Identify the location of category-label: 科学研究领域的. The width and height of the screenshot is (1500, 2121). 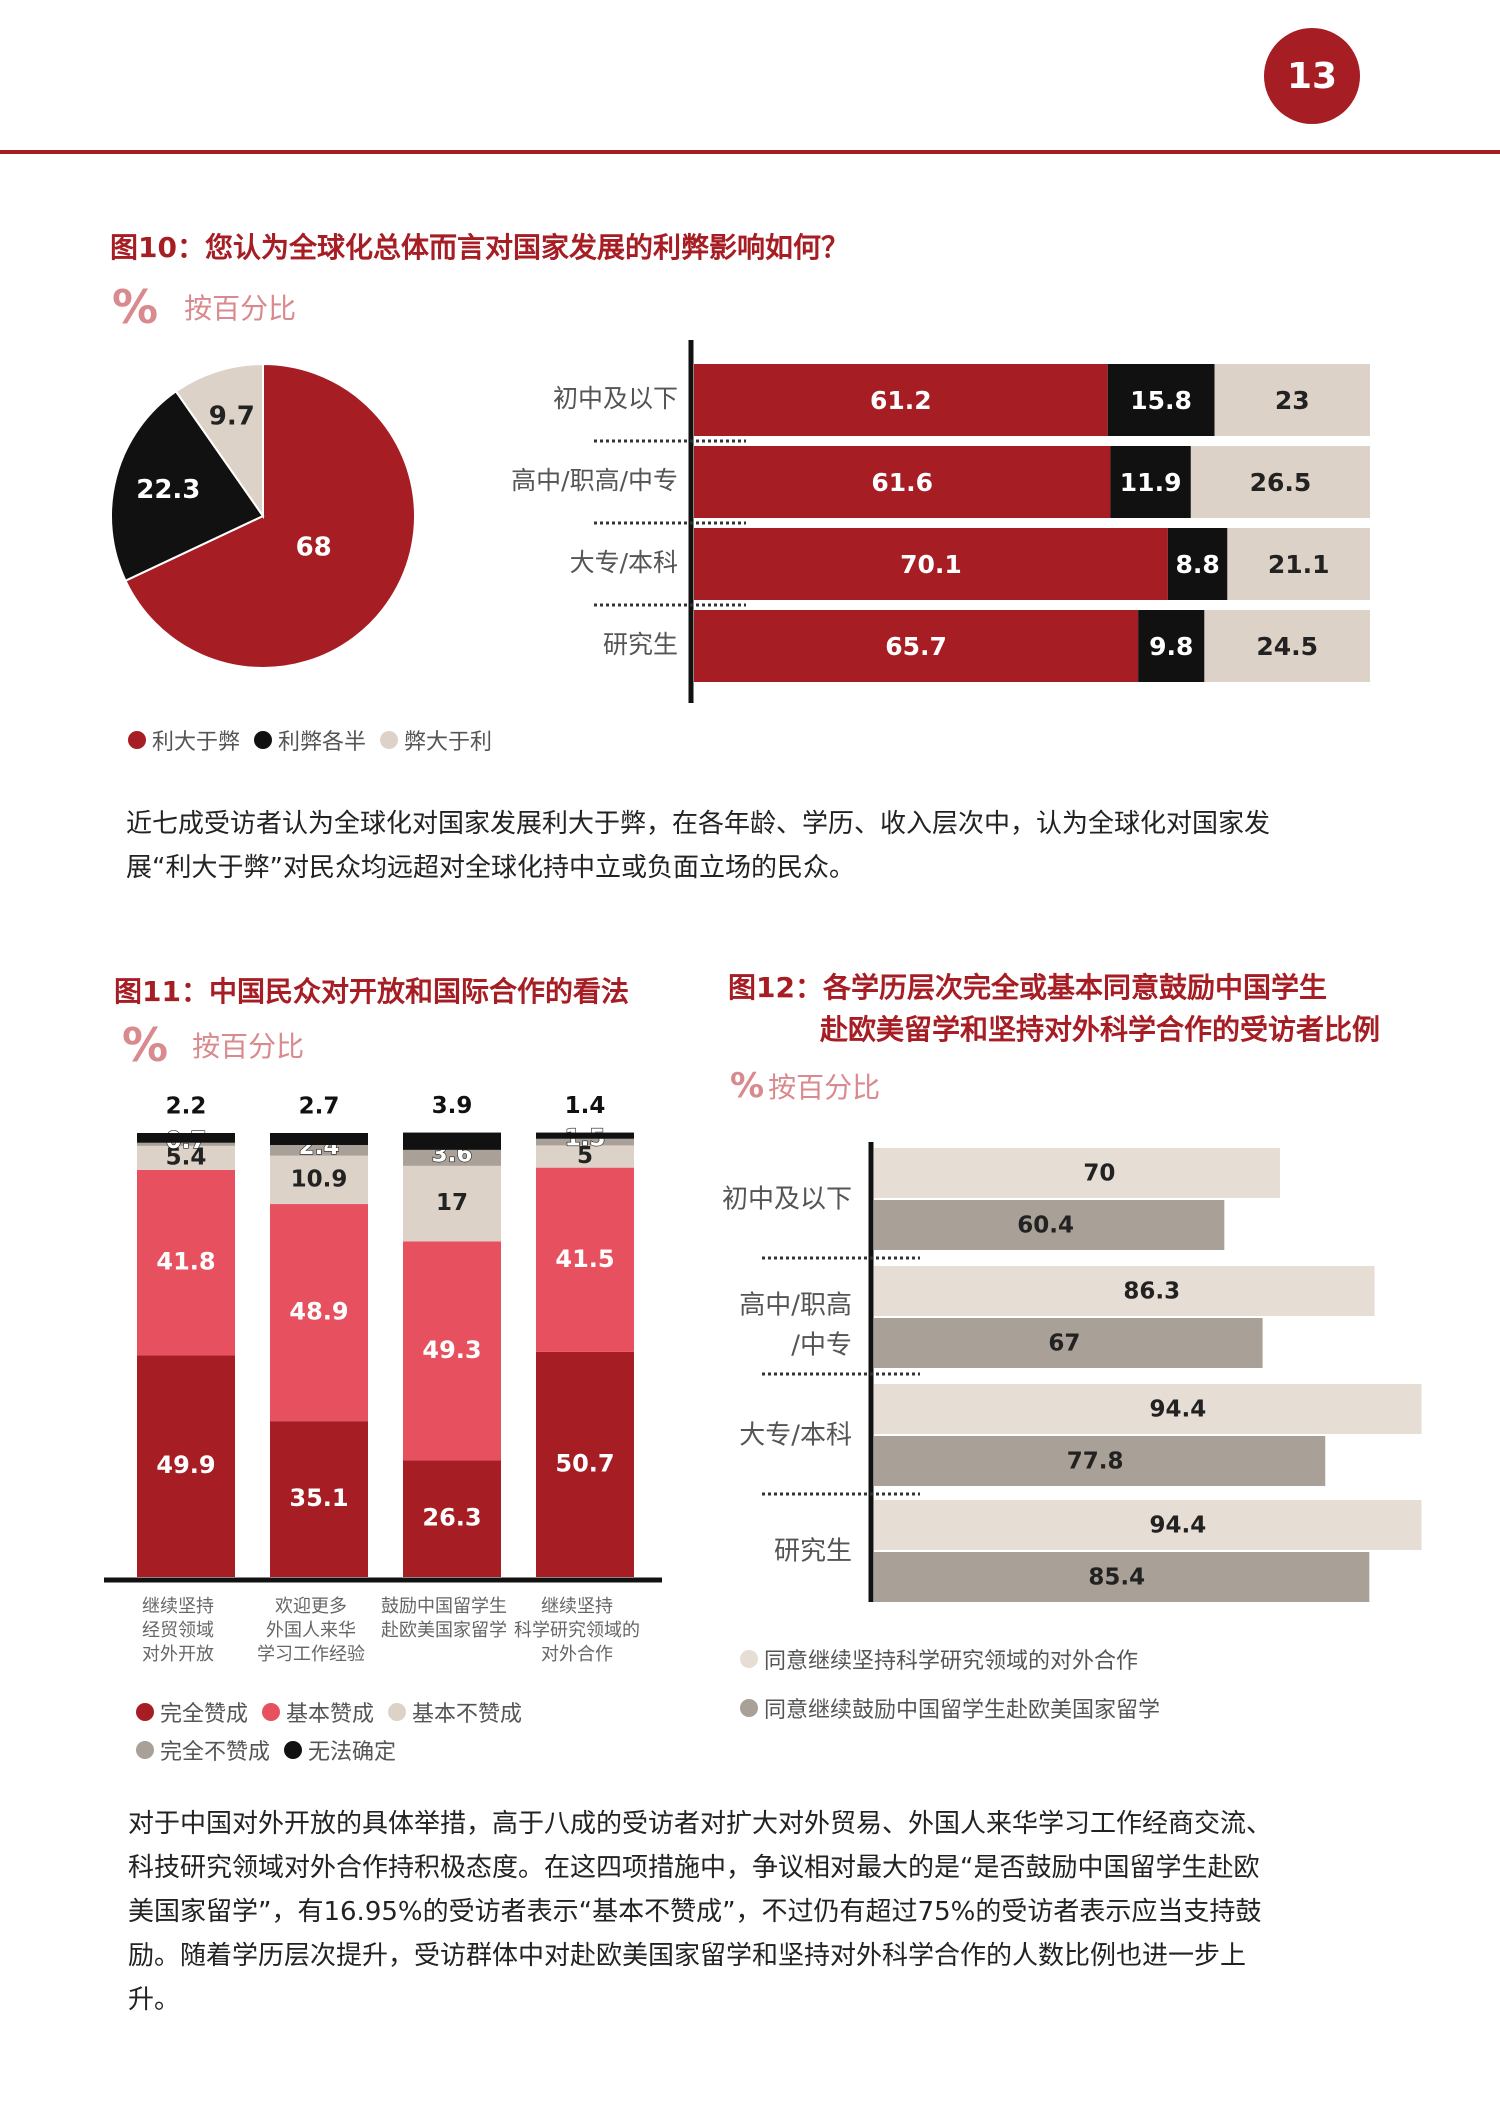
(577, 1630).